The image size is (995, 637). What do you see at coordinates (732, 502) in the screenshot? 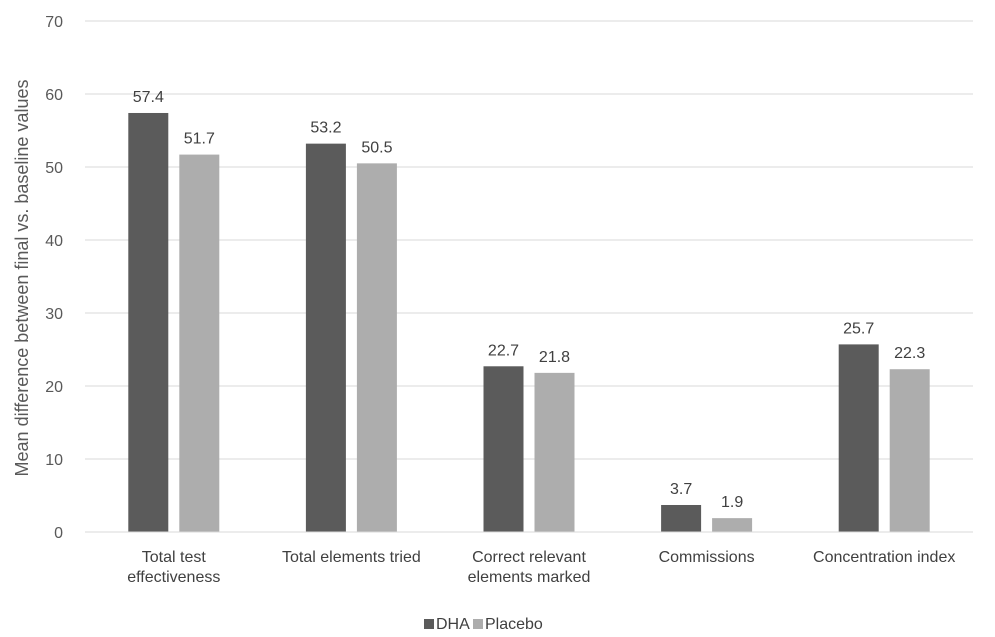
I see `data-label: 1.9` at bounding box center [732, 502].